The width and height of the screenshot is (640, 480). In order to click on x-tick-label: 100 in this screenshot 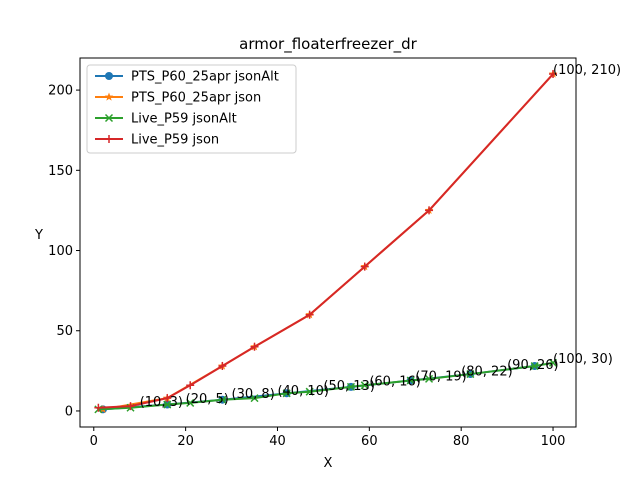, I will do `click(553, 441)`.